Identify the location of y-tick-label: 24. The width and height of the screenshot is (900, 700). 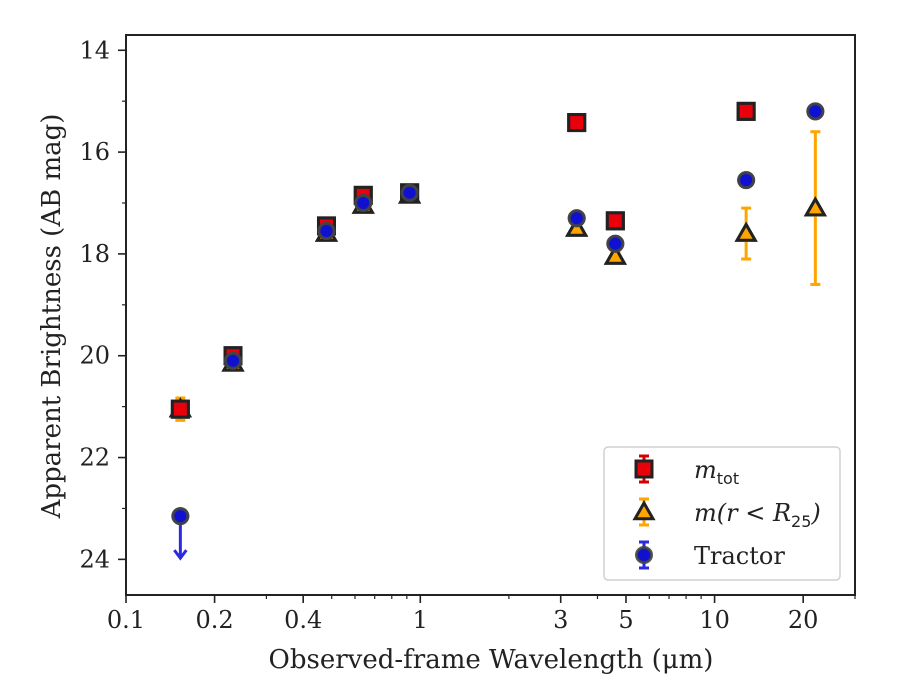
(94, 559).